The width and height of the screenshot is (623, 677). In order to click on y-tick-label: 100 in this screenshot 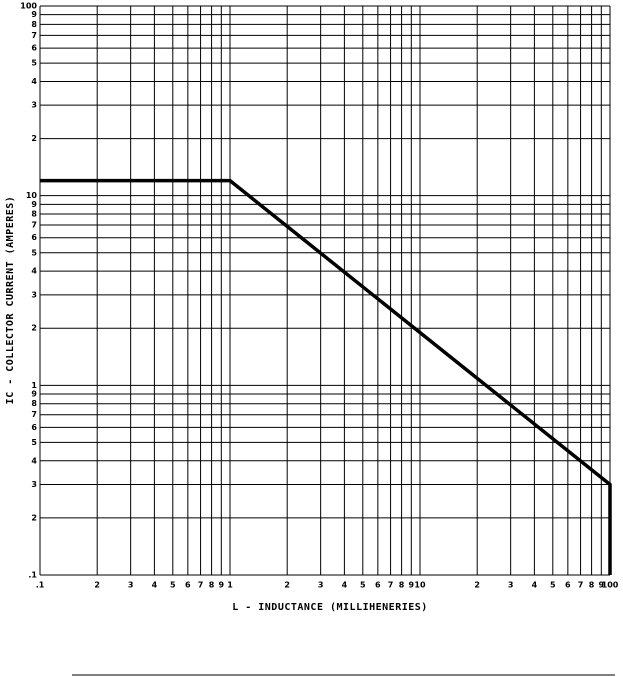, I will do `click(28, 6)`.